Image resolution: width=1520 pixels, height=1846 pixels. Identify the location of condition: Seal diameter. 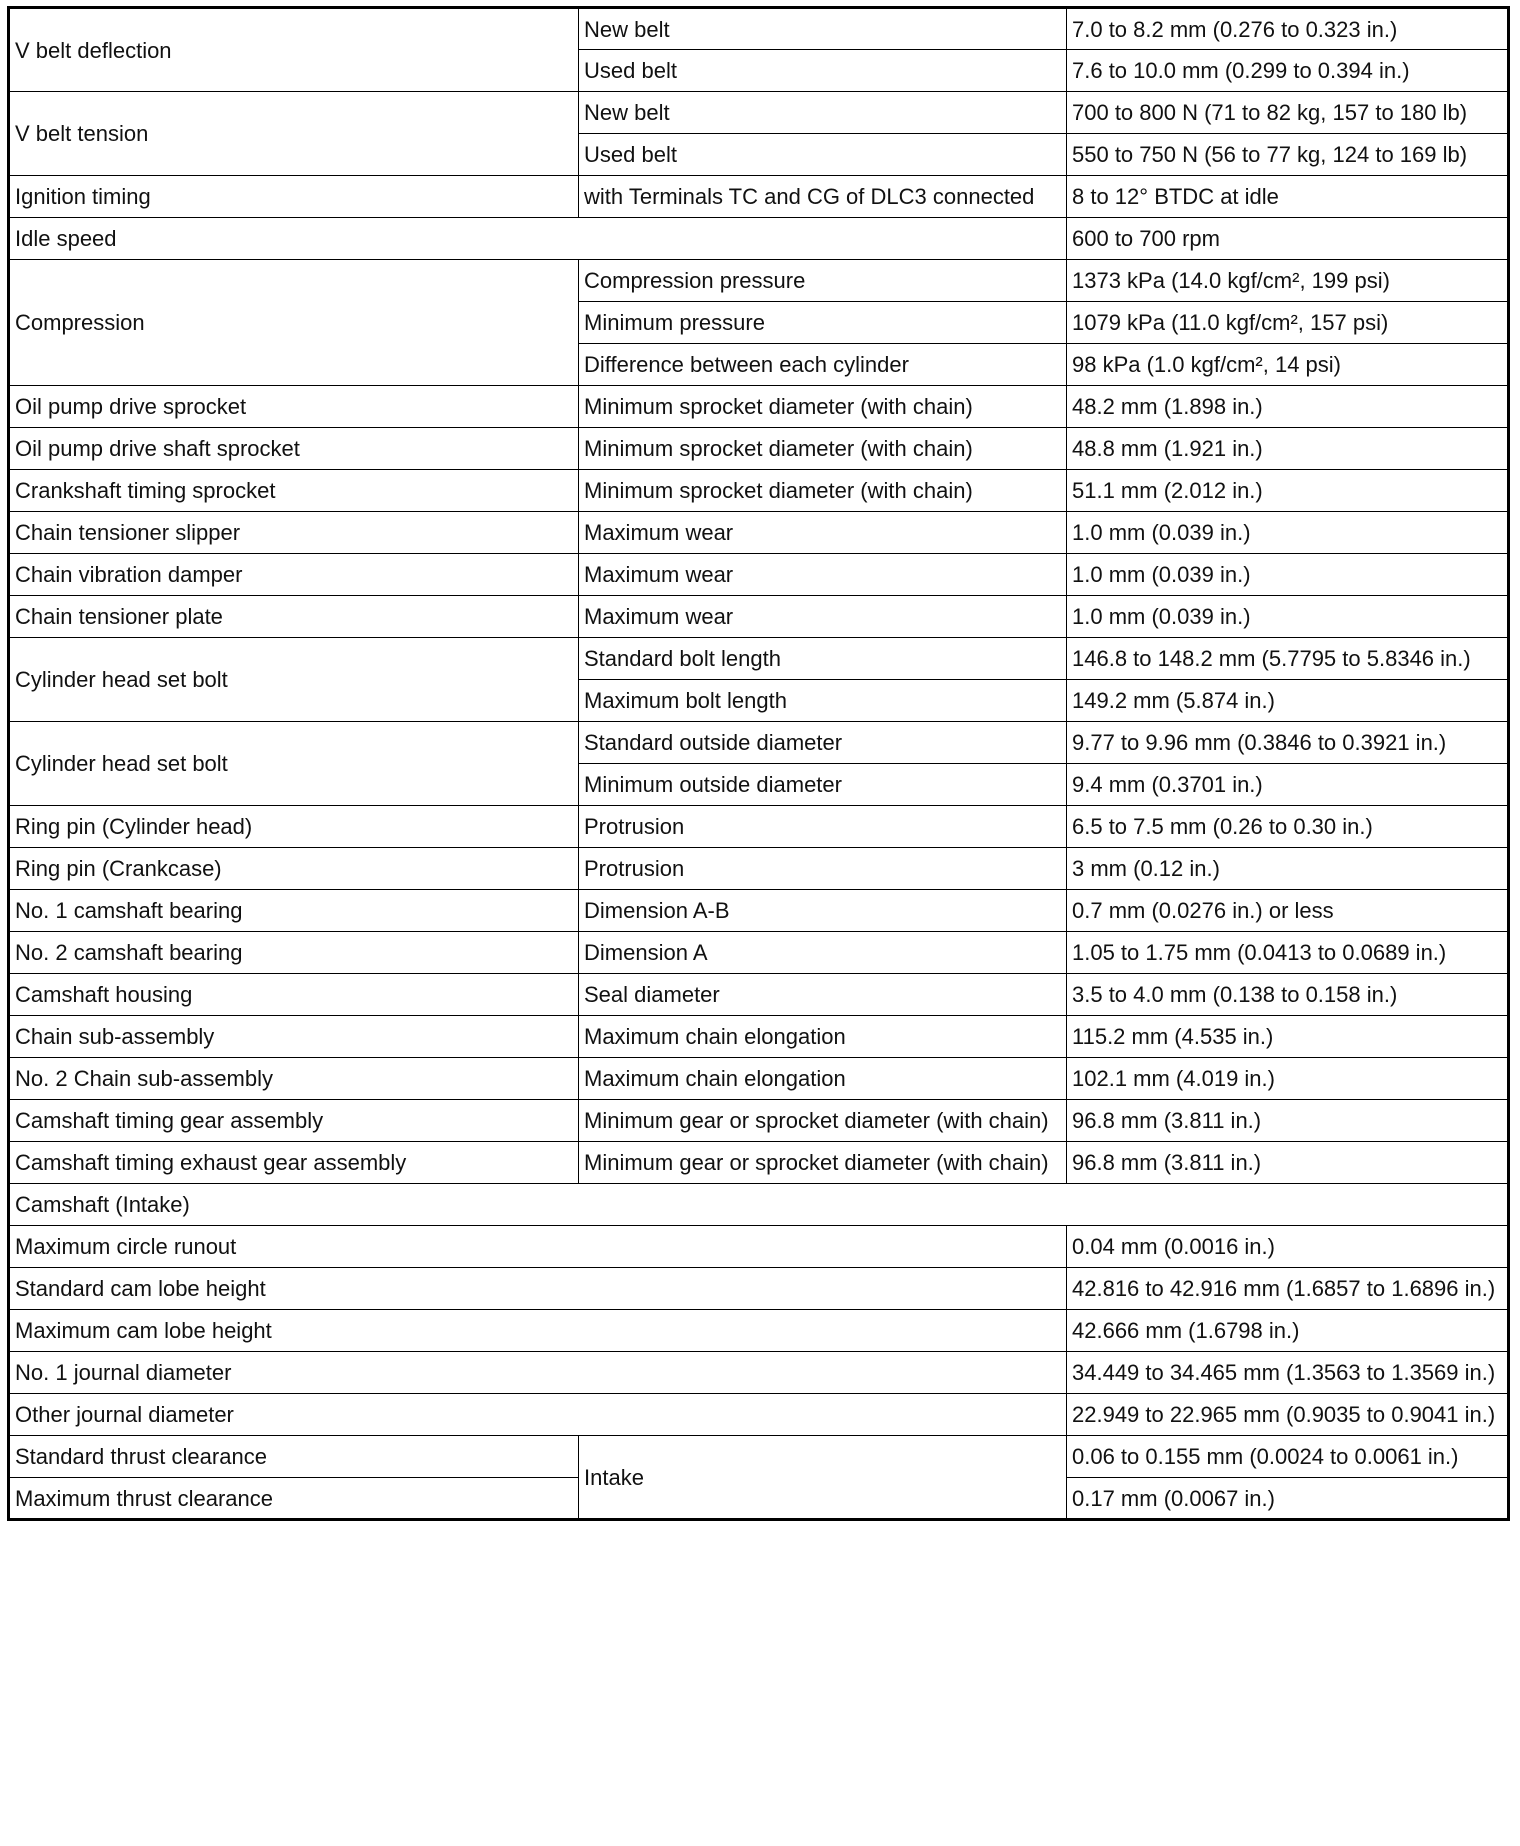
(822, 994).